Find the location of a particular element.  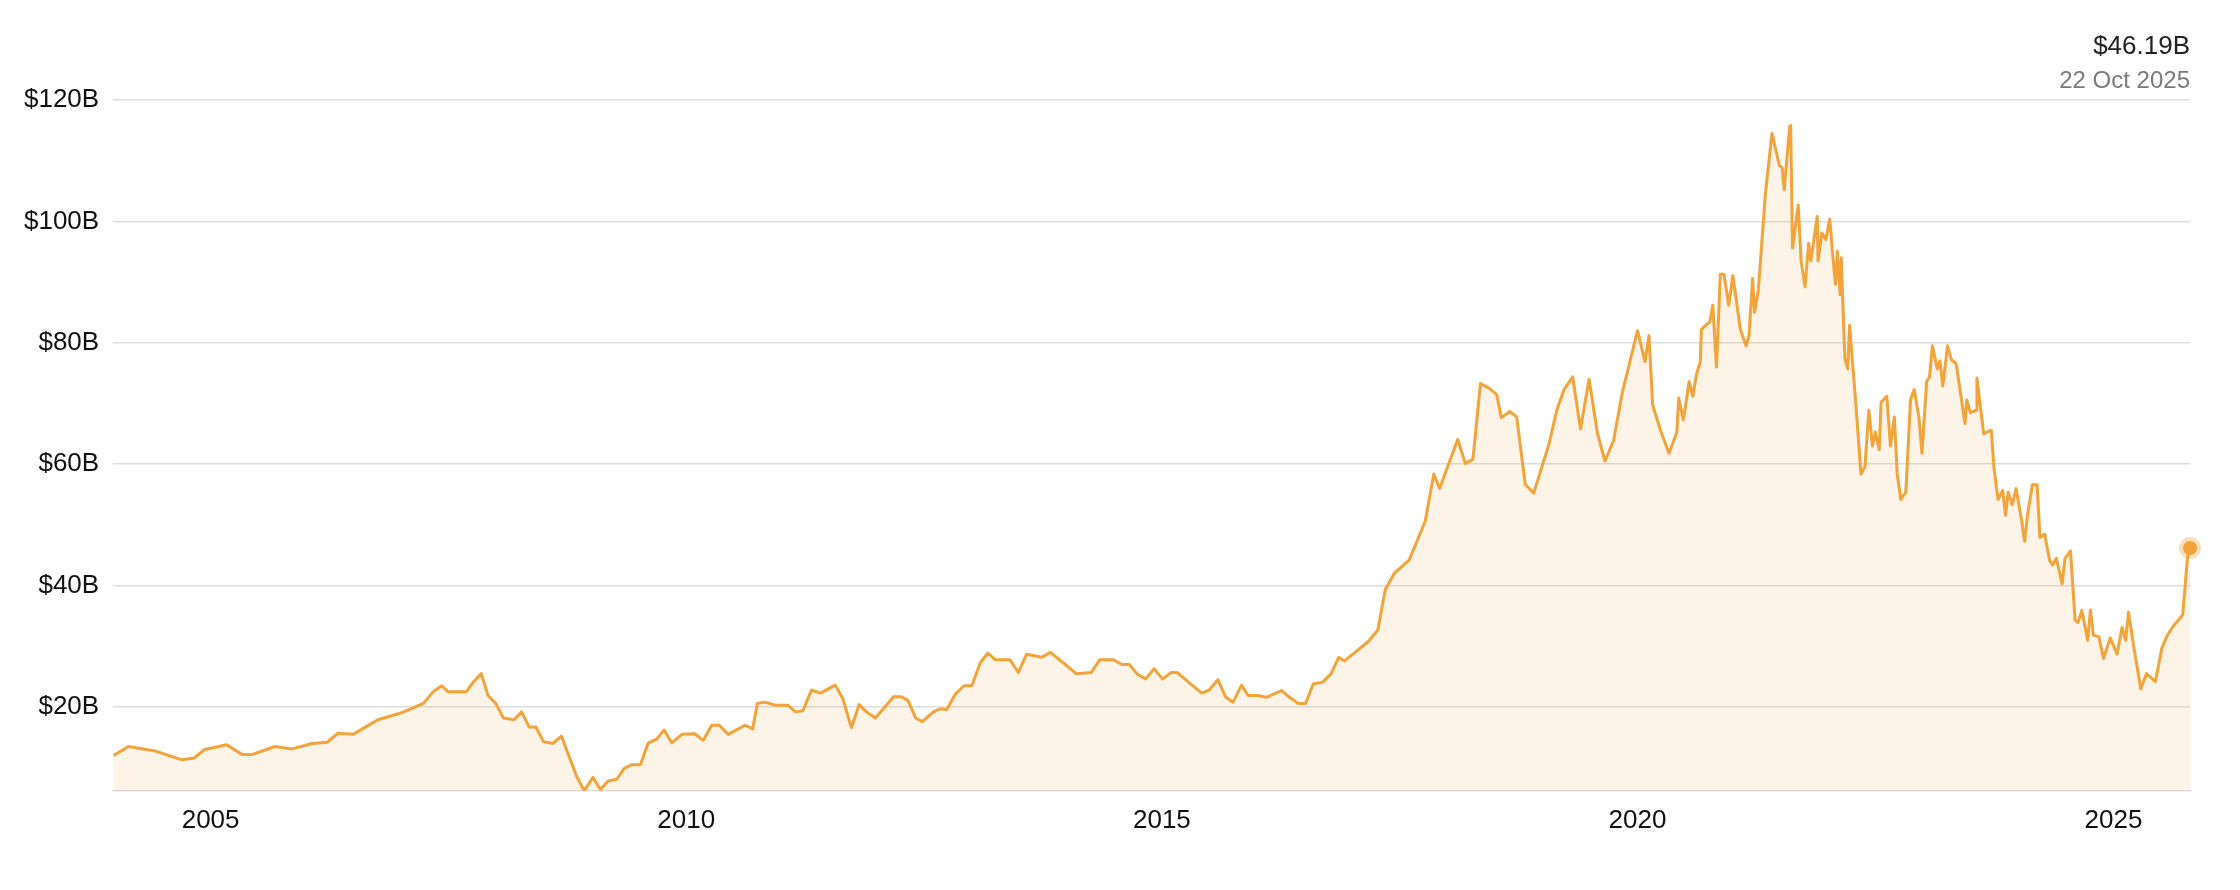

y-tick-label: $40B is located at coordinates (69, 583).